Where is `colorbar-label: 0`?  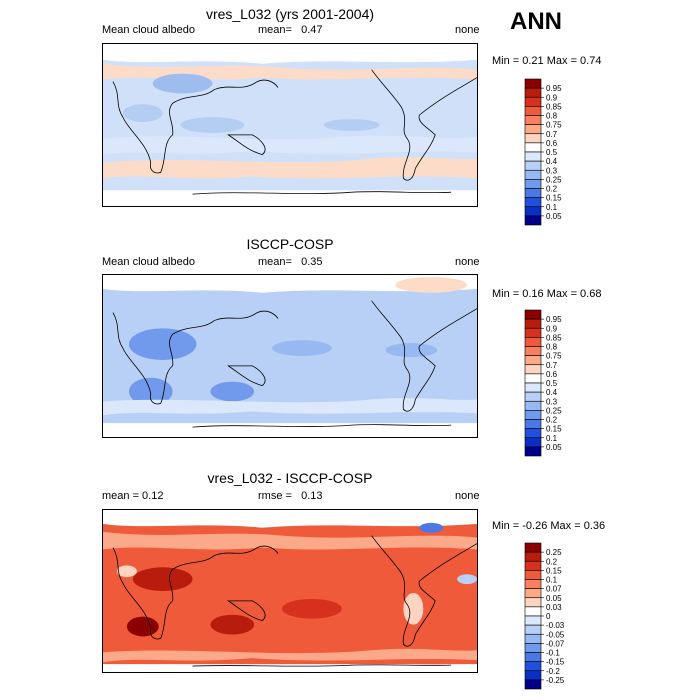 colorbar-label: 0 is located at coordinates (548, 616).